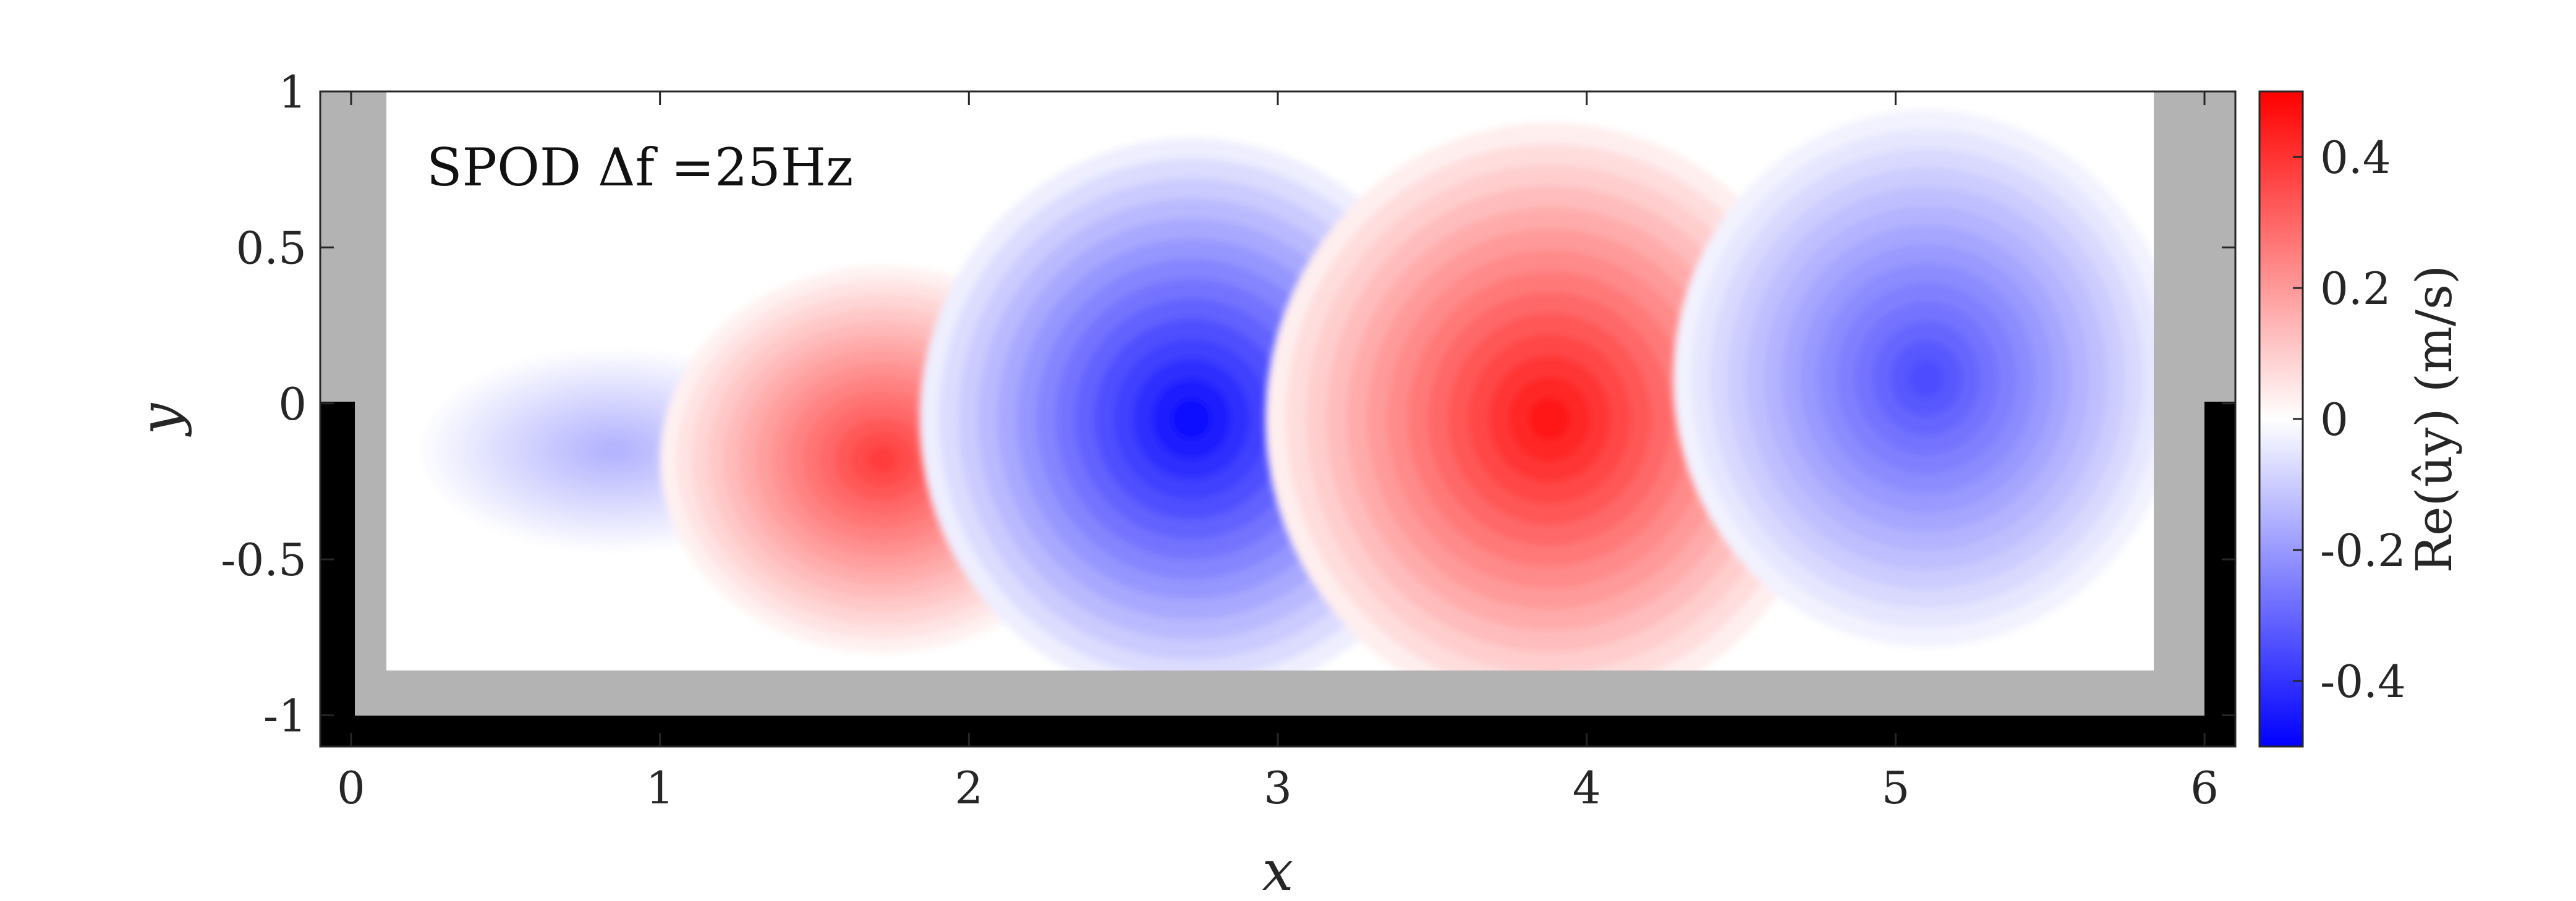 This screenshot has width=2576, height=901. I want to click on x-axis-label: x, so click(1278, 870).